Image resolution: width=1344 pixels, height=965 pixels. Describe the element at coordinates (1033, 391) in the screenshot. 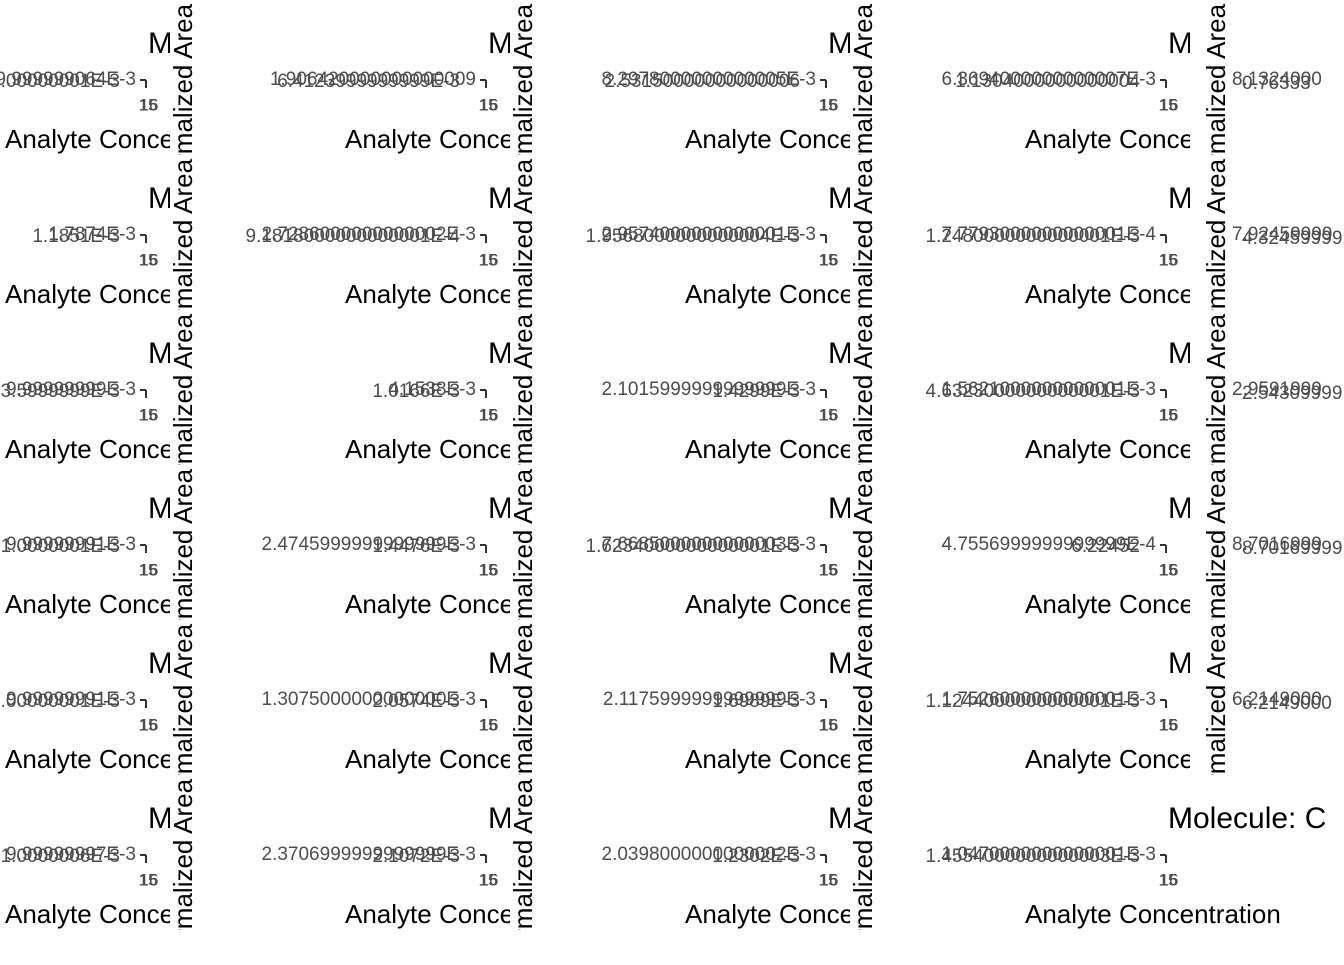

I see `y-tick-label: 4.6323000000000001E-3` at that location.